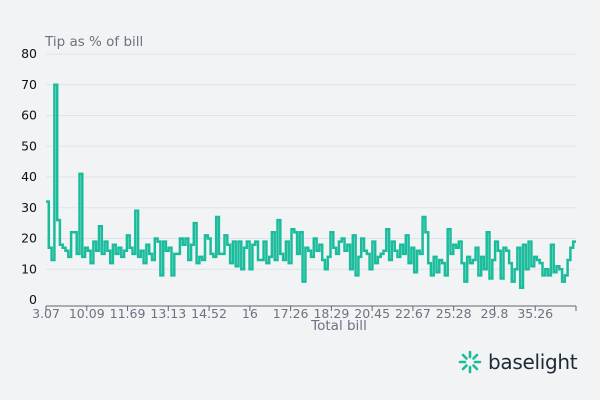 The image size is (600, 400). What do you see at coordinates (29, 207) in the screenshot?
I see `y-tick-label: 30` at bounding box center [29, 207].